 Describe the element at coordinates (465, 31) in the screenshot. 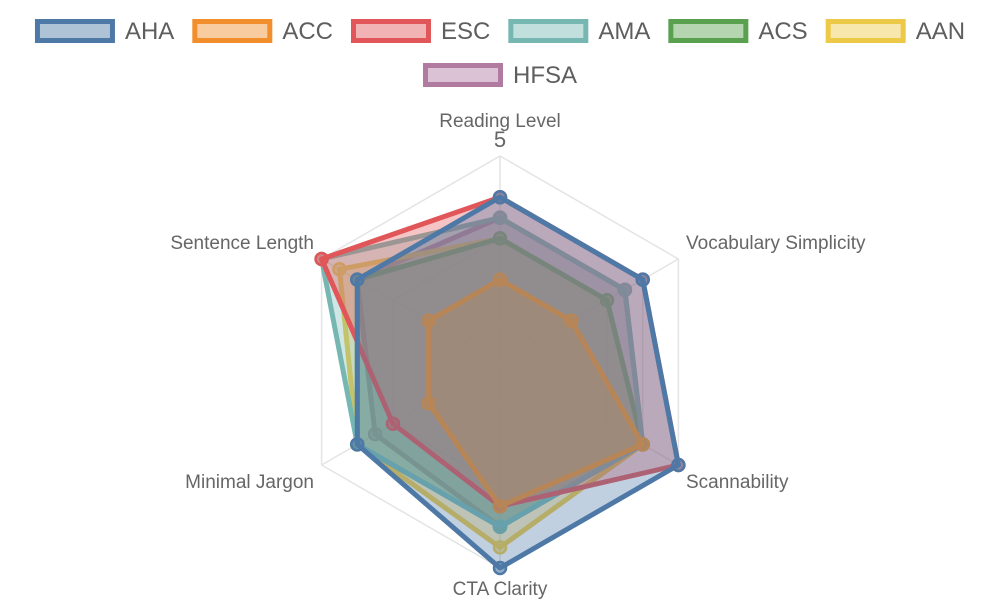

I see `legend-label-esc: ESC` at that location.